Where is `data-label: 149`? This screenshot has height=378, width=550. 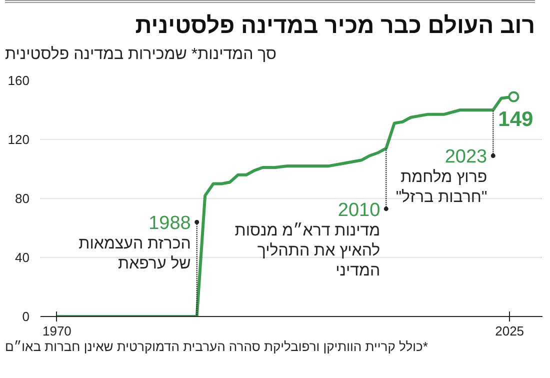
data-label: 149 is located at coordinates (516, 120).